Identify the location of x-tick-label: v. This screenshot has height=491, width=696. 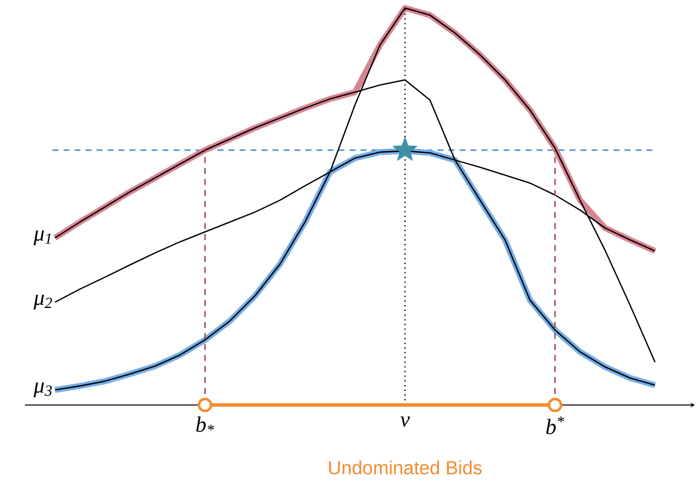
(405, 421).